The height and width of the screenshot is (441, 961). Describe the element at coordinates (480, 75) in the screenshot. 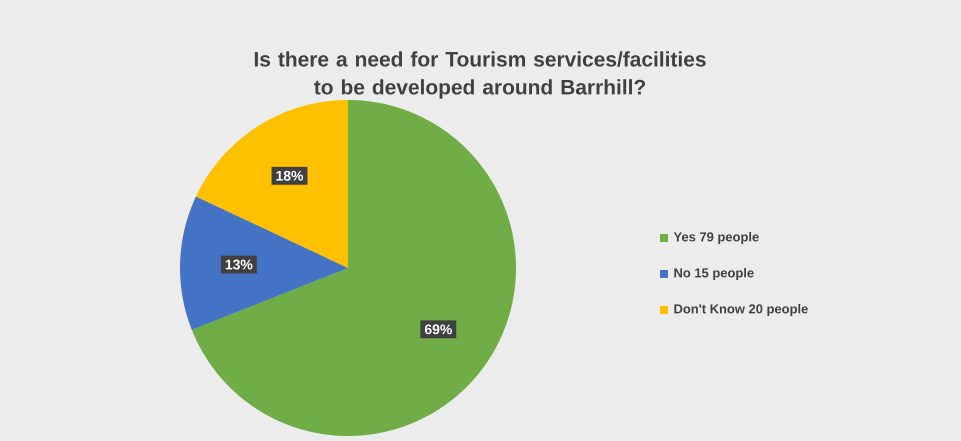

I see `chart-title: Is there a need for Tourism services/facilities to be developed around Barrhill?` at that location.